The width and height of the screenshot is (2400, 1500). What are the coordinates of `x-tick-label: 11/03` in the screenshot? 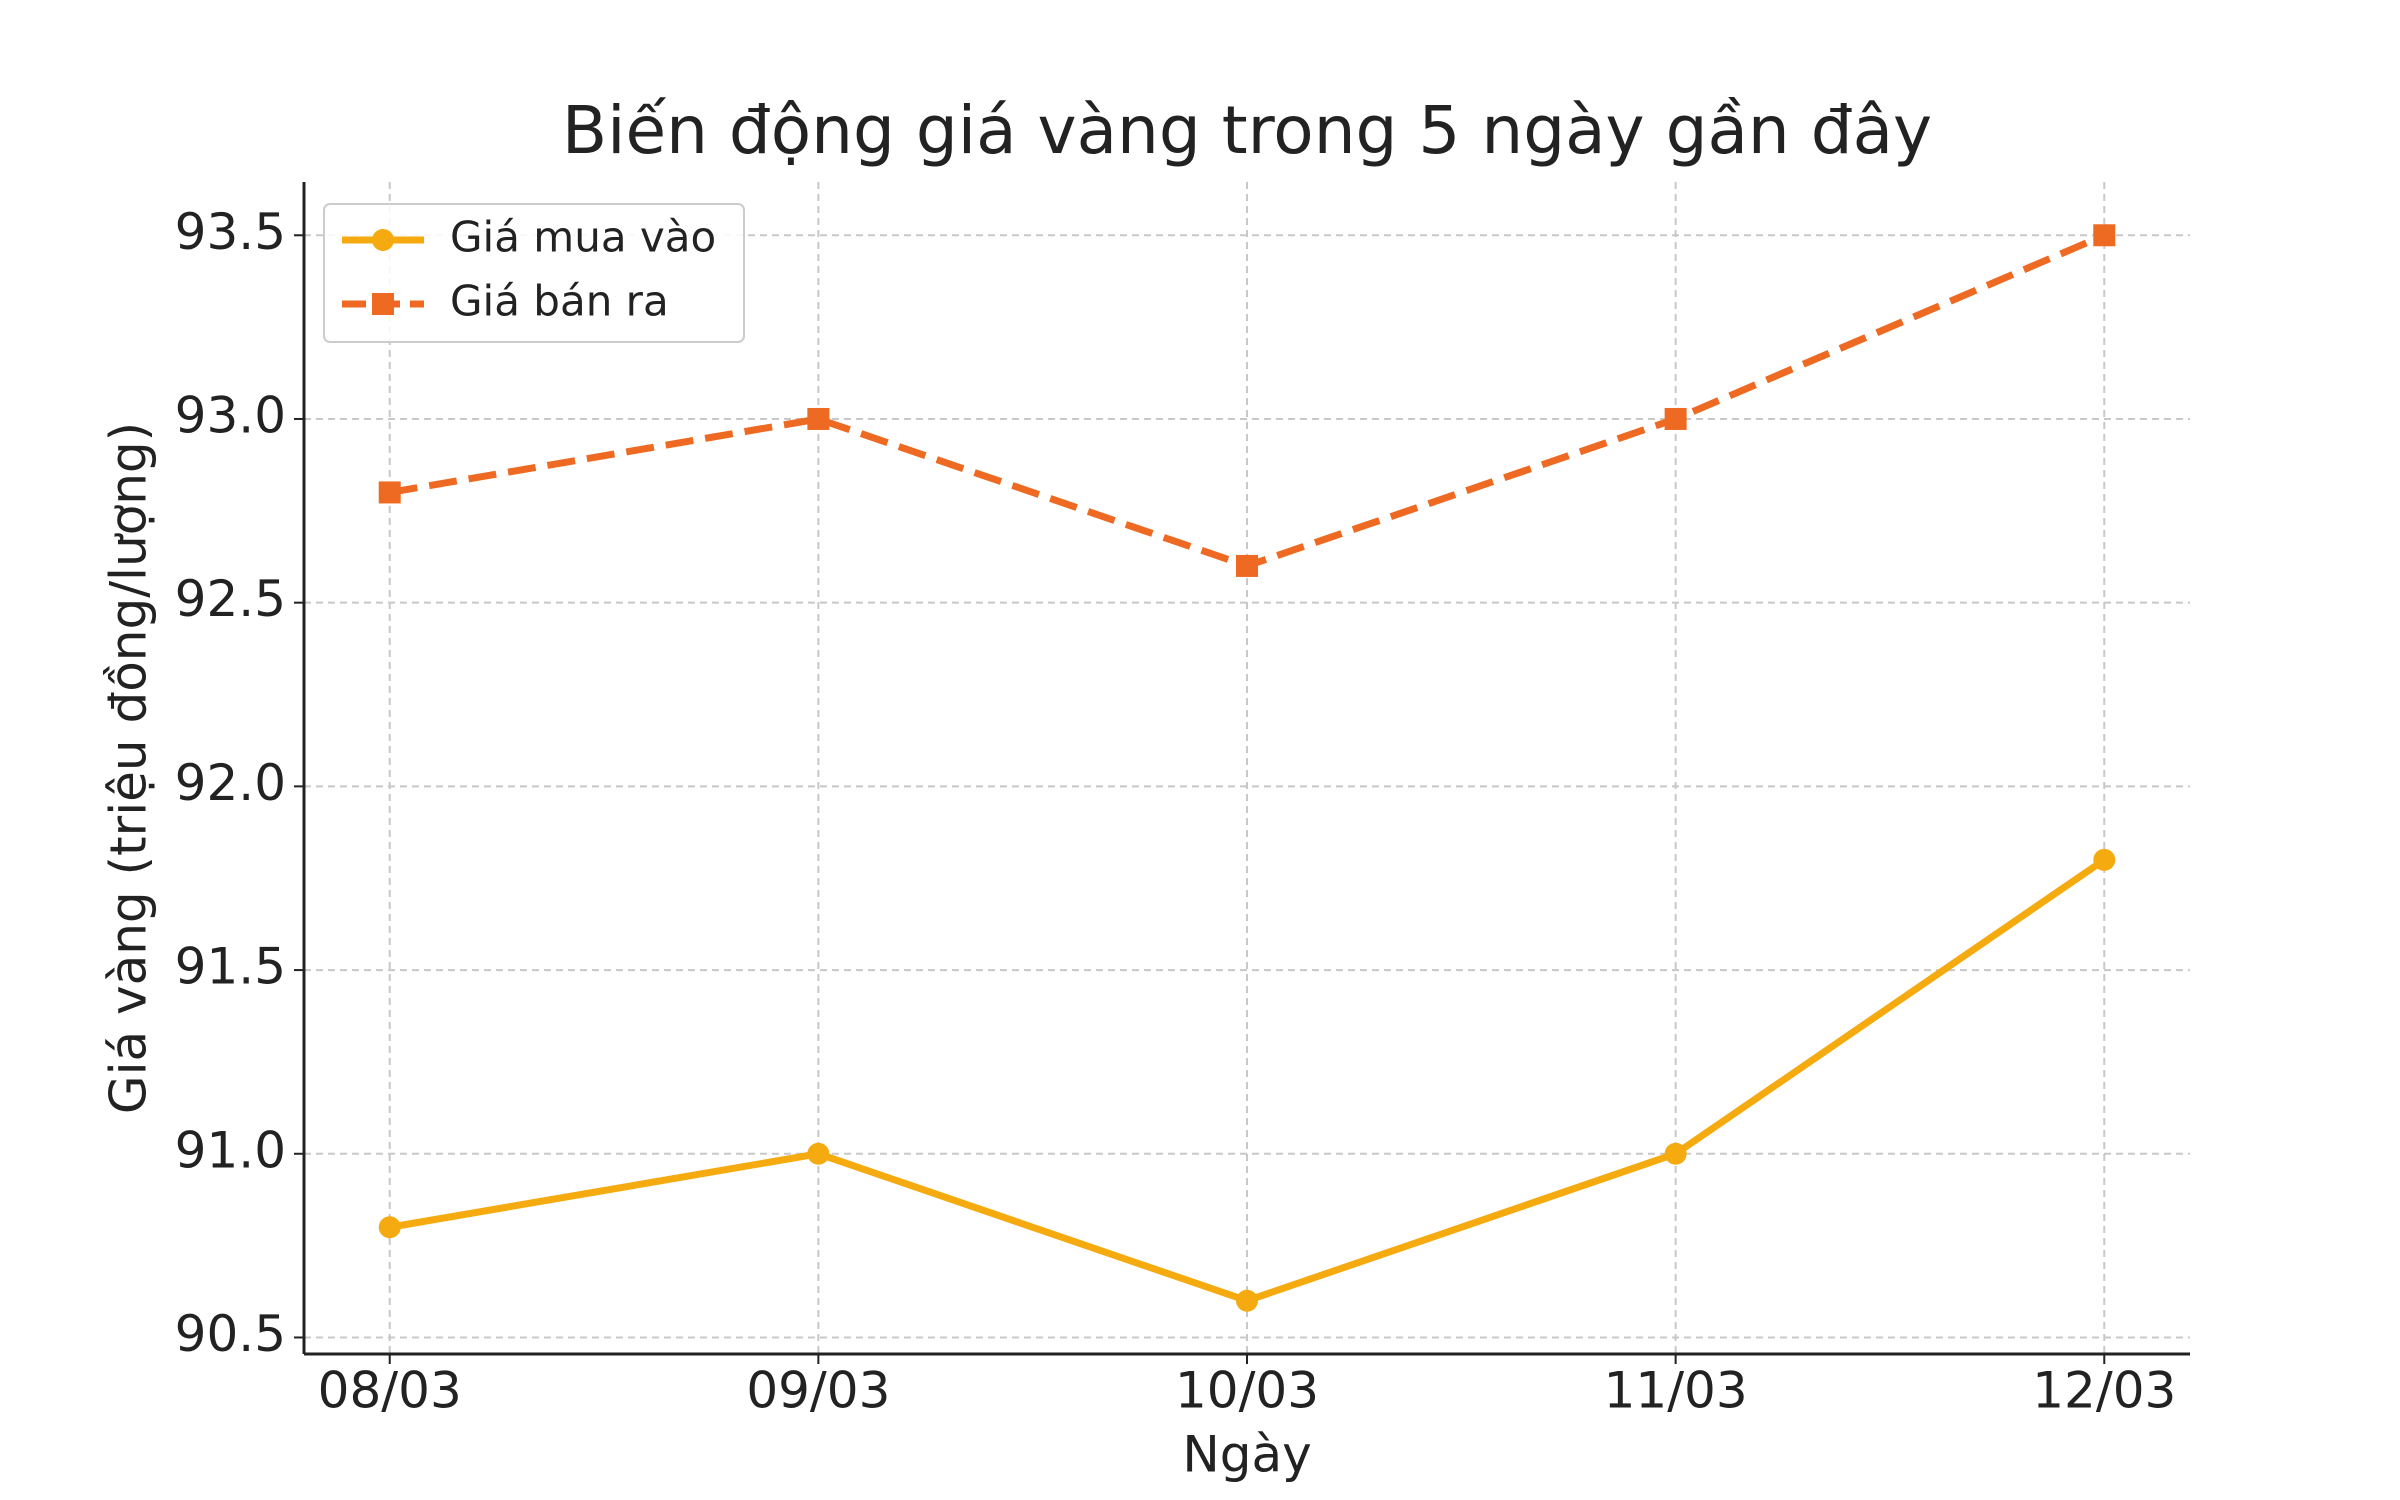 It's located at (1676, 1391).